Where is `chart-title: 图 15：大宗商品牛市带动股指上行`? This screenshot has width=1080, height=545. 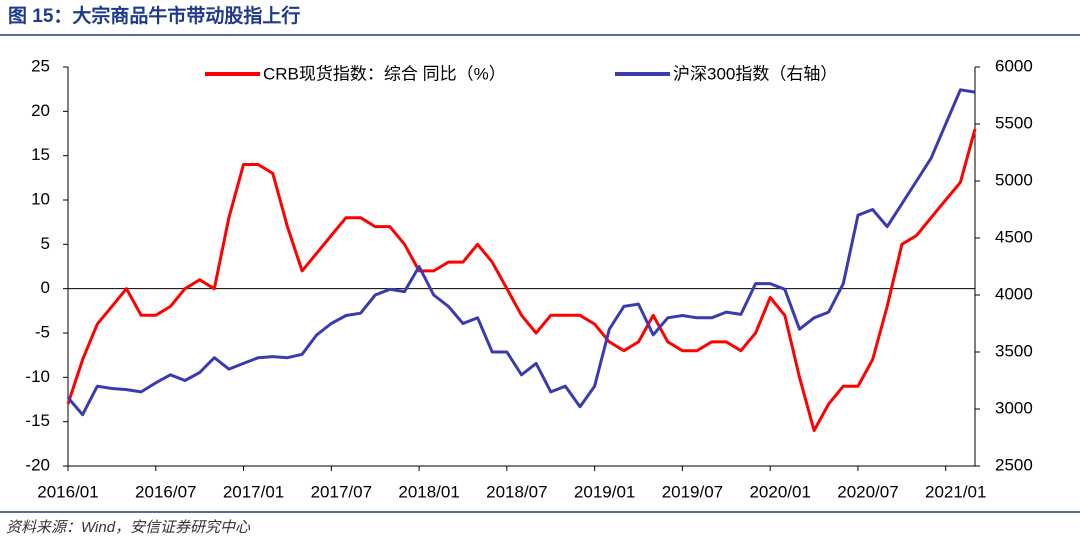 chart-title: 图 15：大宗商品牛市带动股指上行 is located at coordinates (154, 15).